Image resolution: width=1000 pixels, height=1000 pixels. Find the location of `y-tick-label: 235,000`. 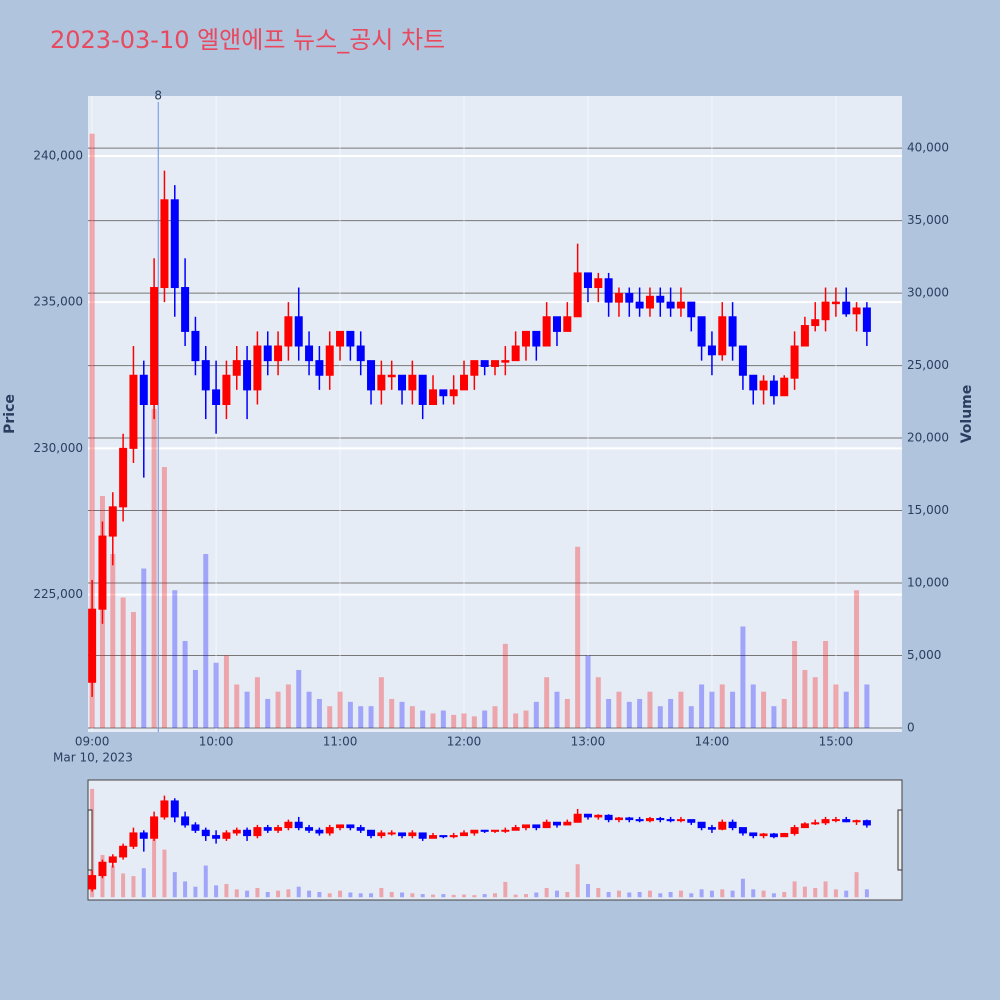

y-tick-label: 235,000 is located at coordinates (58, 302).